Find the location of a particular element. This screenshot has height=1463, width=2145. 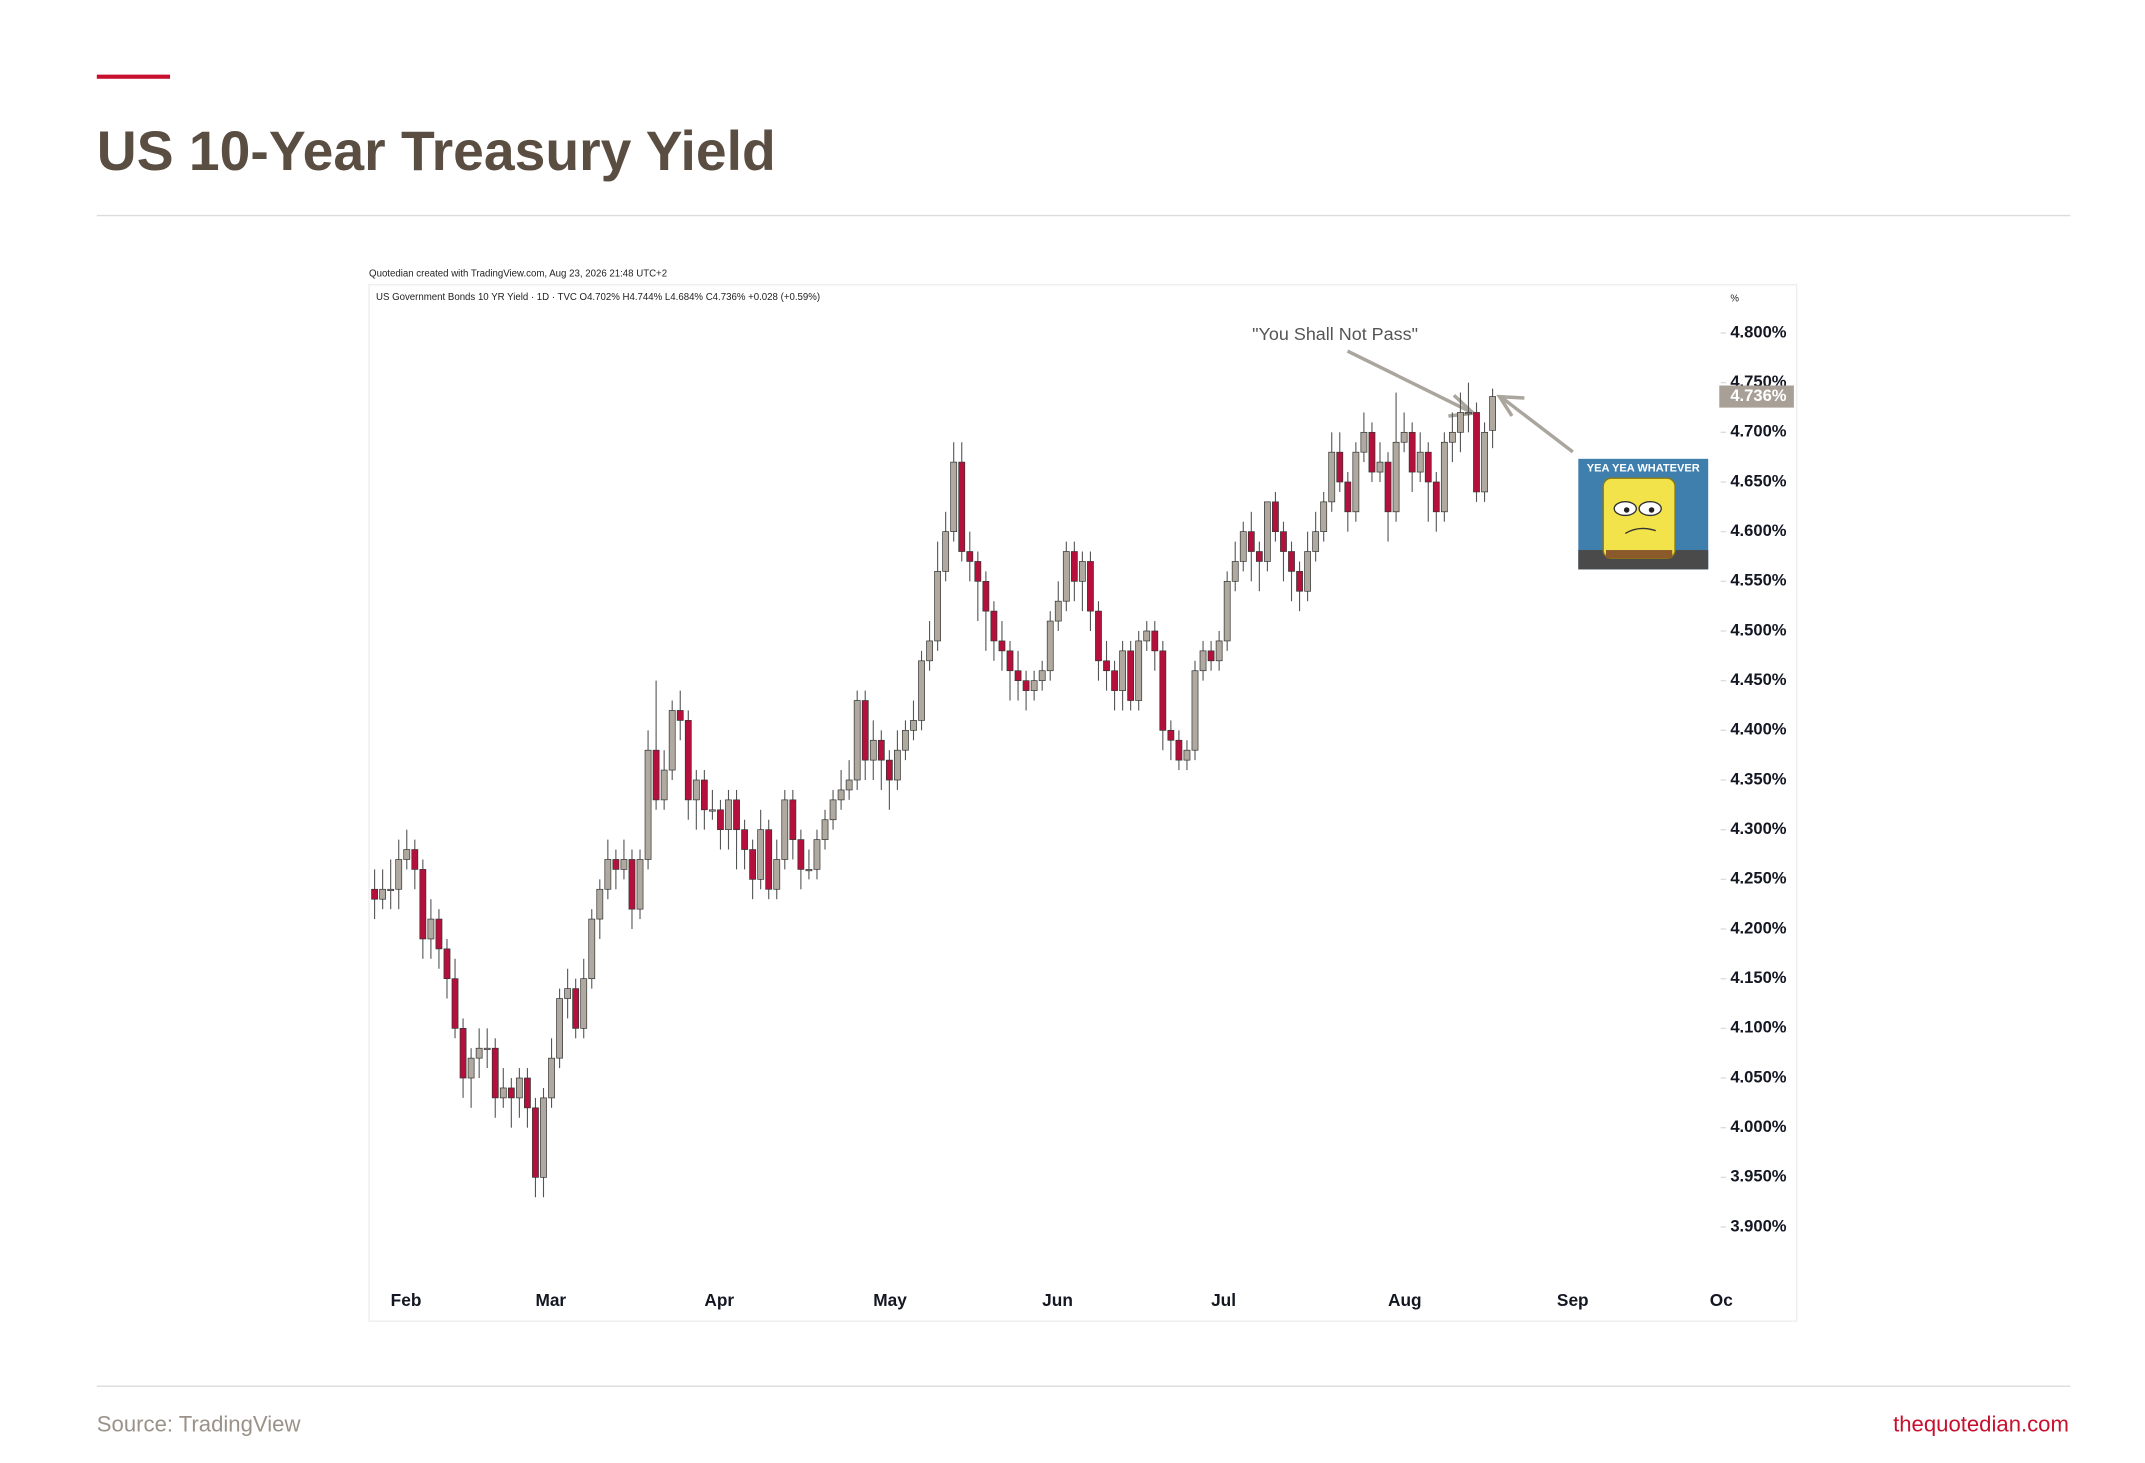

y-tick-label: 4.000% is located at coordinates (1758, 1126).